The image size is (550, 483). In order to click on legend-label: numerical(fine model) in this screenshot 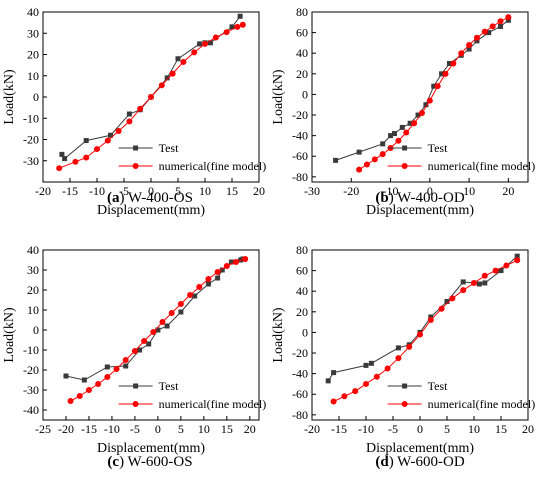, I will do `click(482, 166)`.